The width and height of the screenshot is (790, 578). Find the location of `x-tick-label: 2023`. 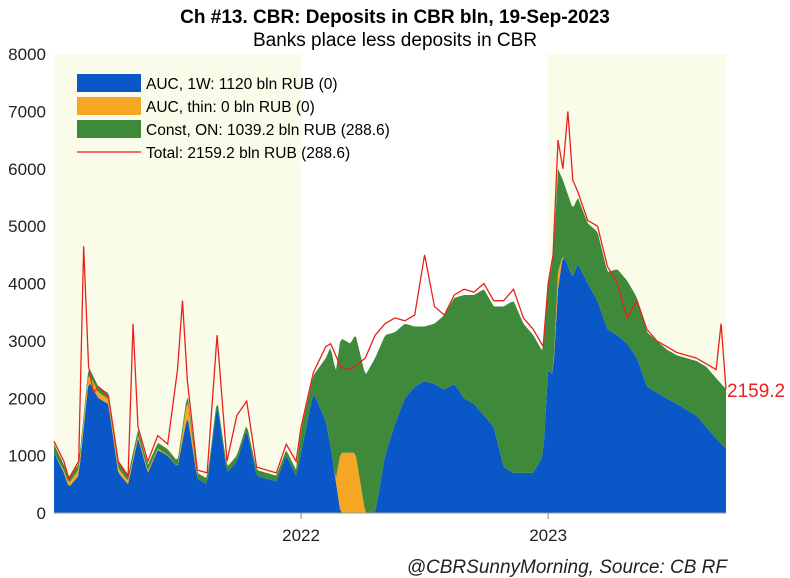

x-tick-label: 2023 is located at coordinates (548, 535).